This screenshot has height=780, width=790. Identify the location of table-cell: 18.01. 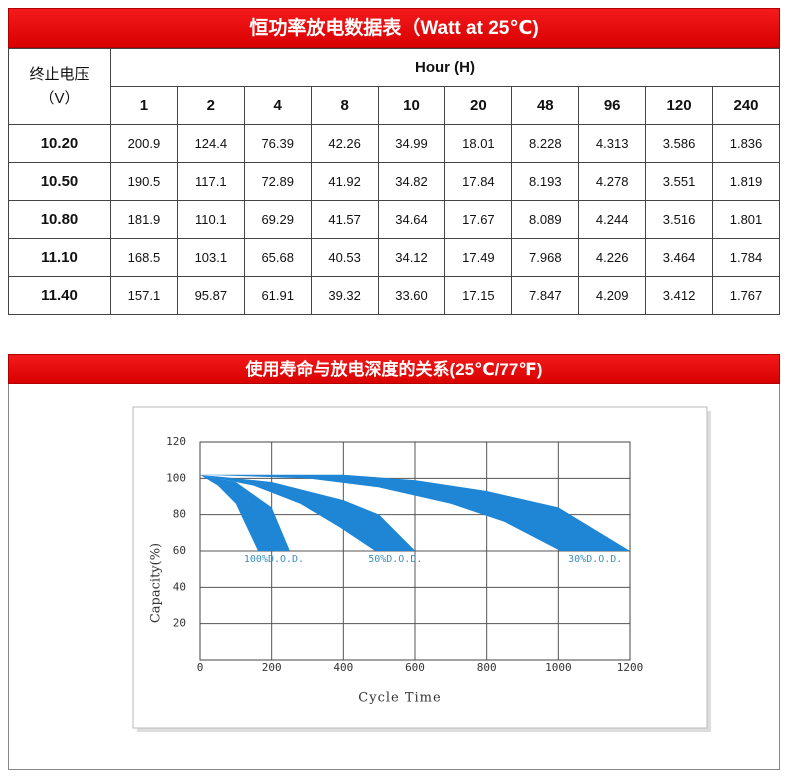
(478, 143).